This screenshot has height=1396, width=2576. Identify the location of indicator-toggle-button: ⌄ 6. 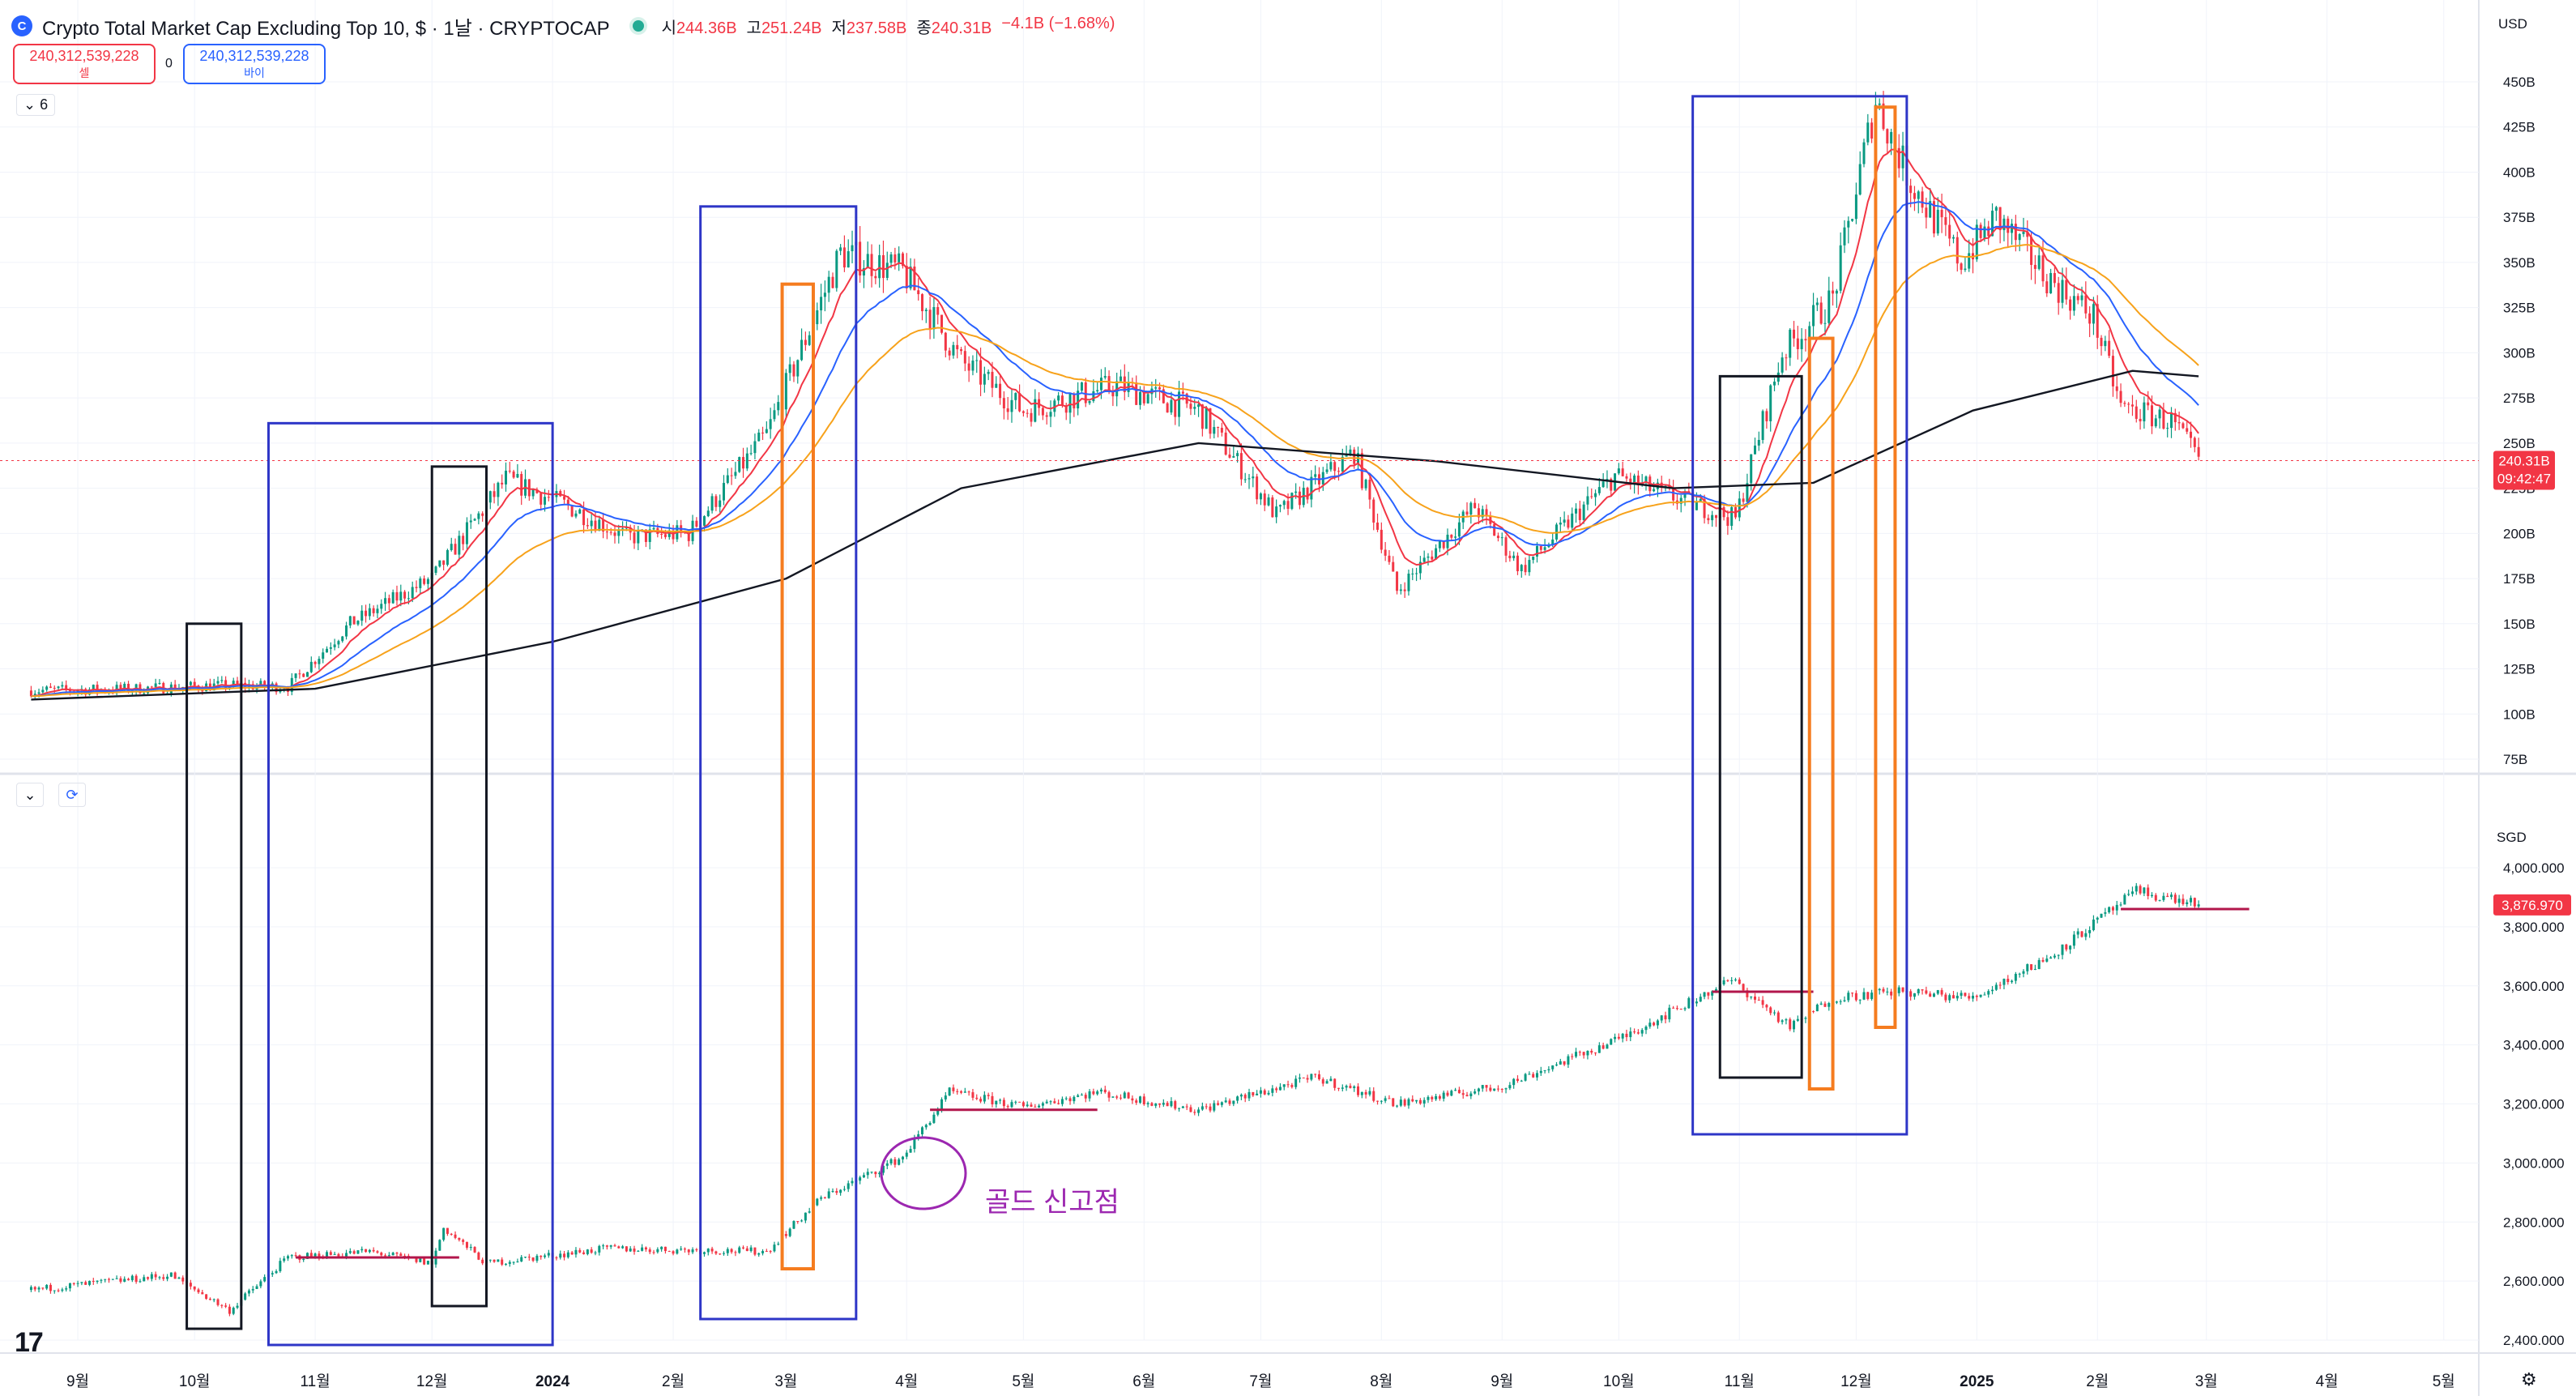
(36, 105).